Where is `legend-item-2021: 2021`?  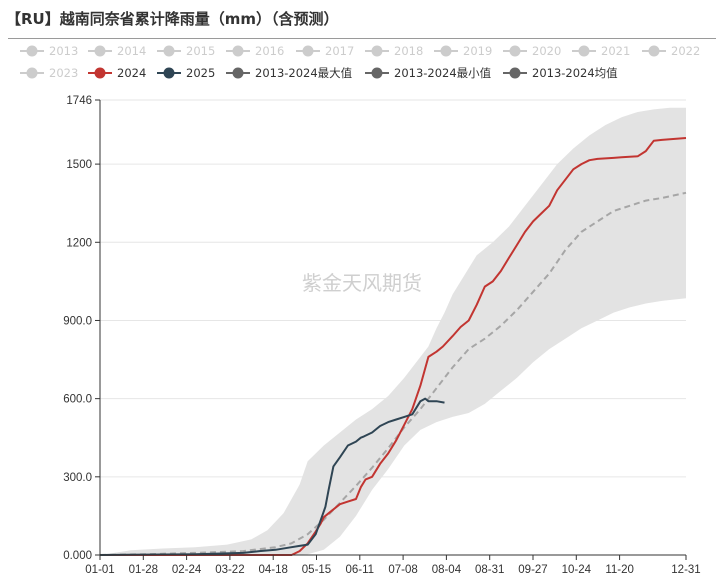 legend-item-2021: 2021 is located at coordinates (601, 51).